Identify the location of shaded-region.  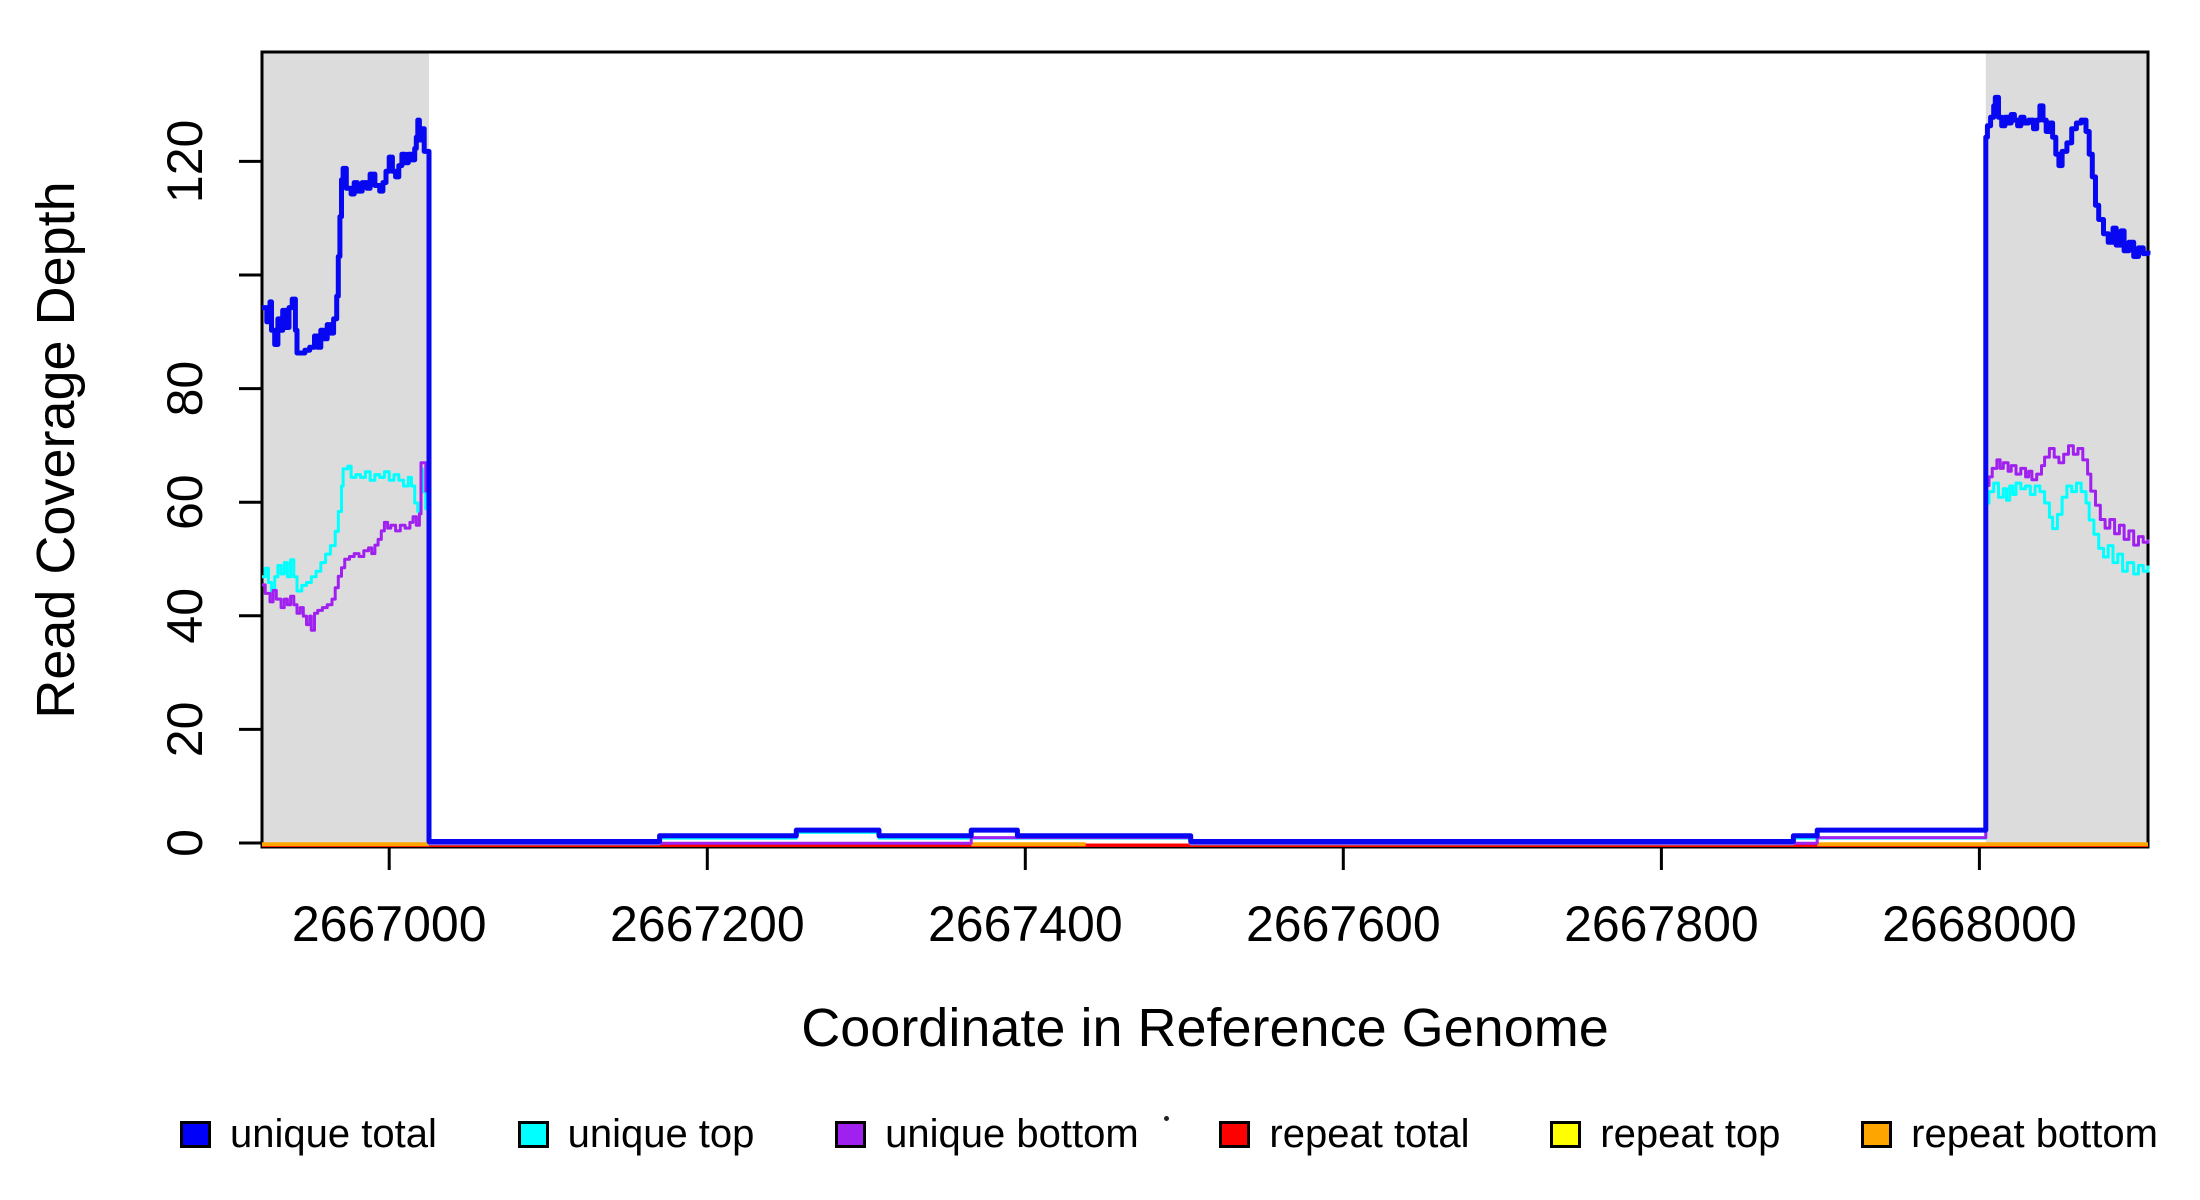
(2066, 449).